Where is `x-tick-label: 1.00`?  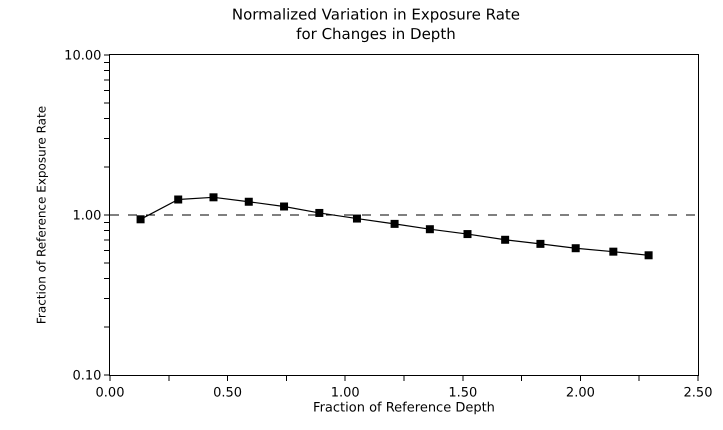 x-tick-label: 1.00 is located at coordinates (345, 393).